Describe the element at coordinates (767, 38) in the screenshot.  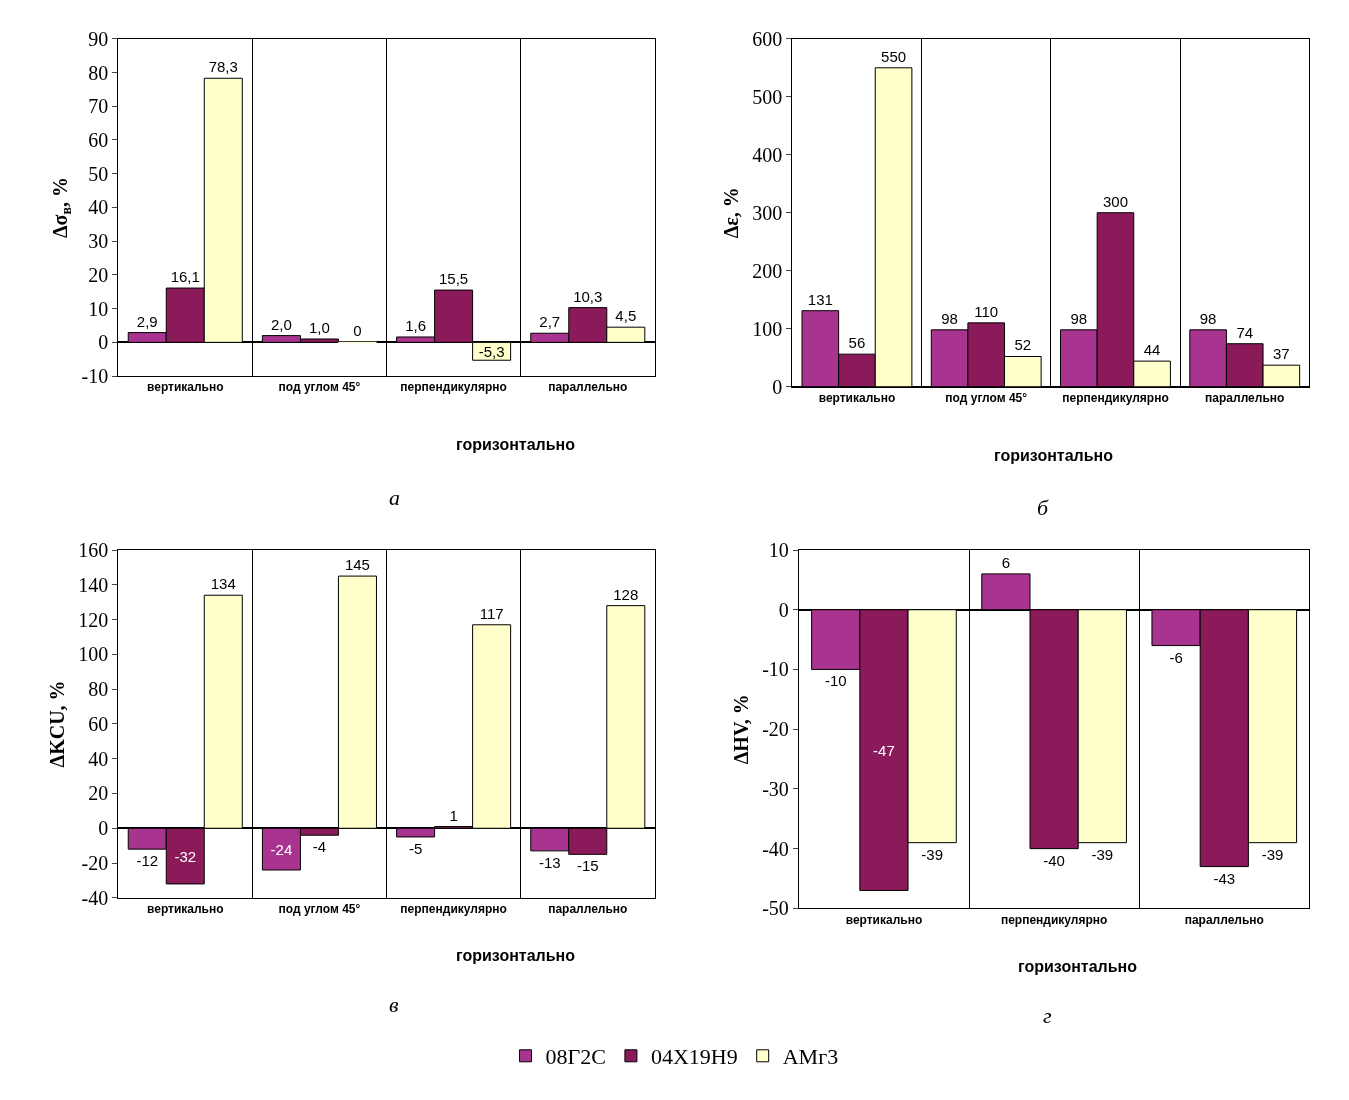
I see `y-tick-label: 600` at that location.